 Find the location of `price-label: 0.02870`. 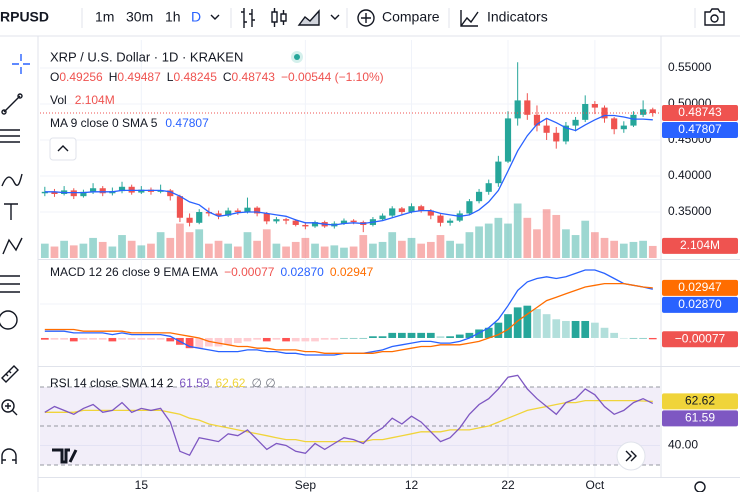

price-label: 0.02870 is located at coordinates (700, 304).